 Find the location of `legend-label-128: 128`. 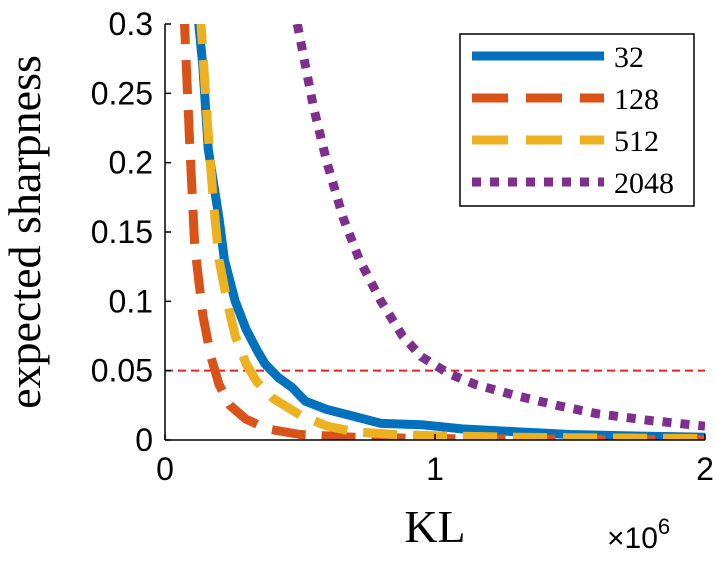

legend-label-128: 128 is located at coordinates (636, 99).